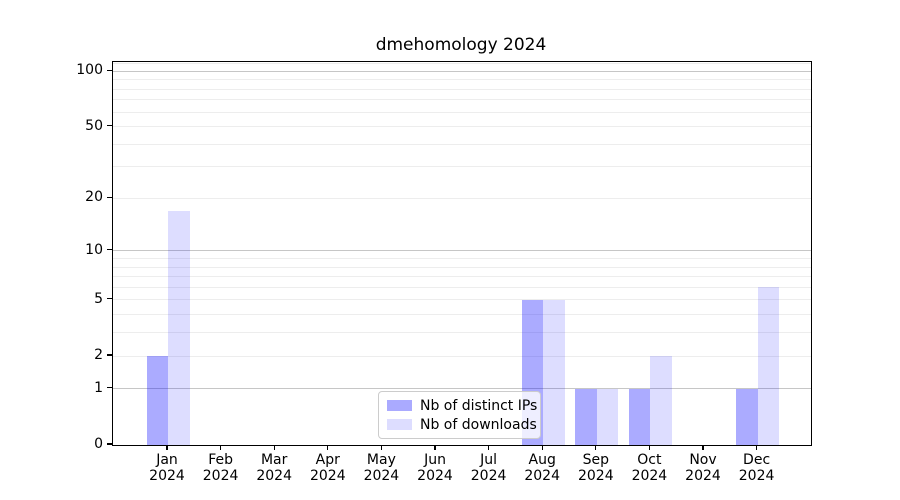  What do you see at coordinates (157, 400) in the screenshot?
I see `bar-distinct-ips-jan` at bounding box center [157, 400].